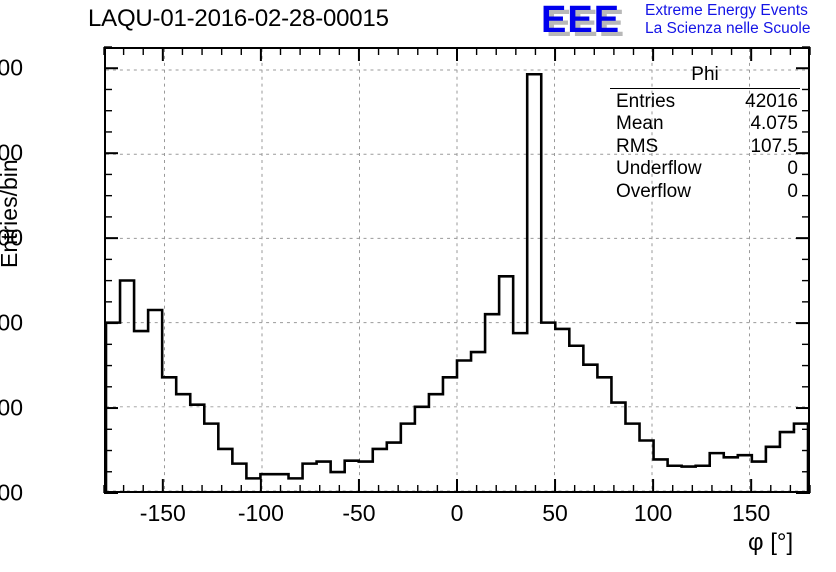  I want to click on y-axis-tick-label: 1200, so click(11, 237).